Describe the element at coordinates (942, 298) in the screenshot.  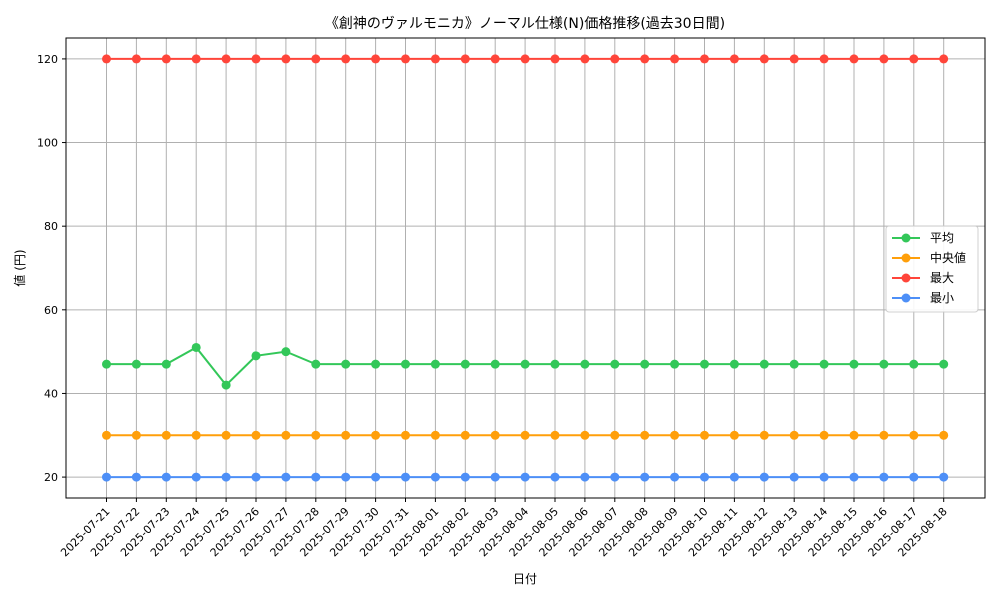
I see `legend-label: 最小` at that location.